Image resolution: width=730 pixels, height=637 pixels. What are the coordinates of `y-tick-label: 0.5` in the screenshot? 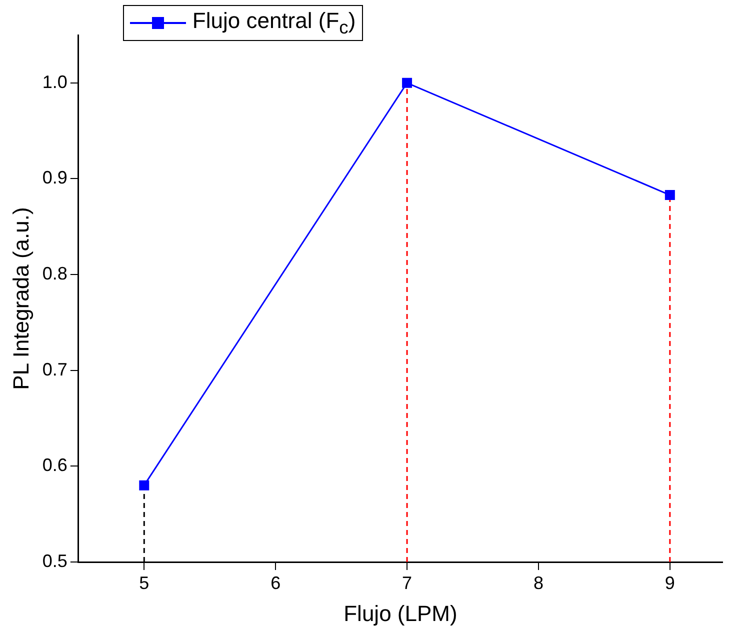 It's located at (55, 560).